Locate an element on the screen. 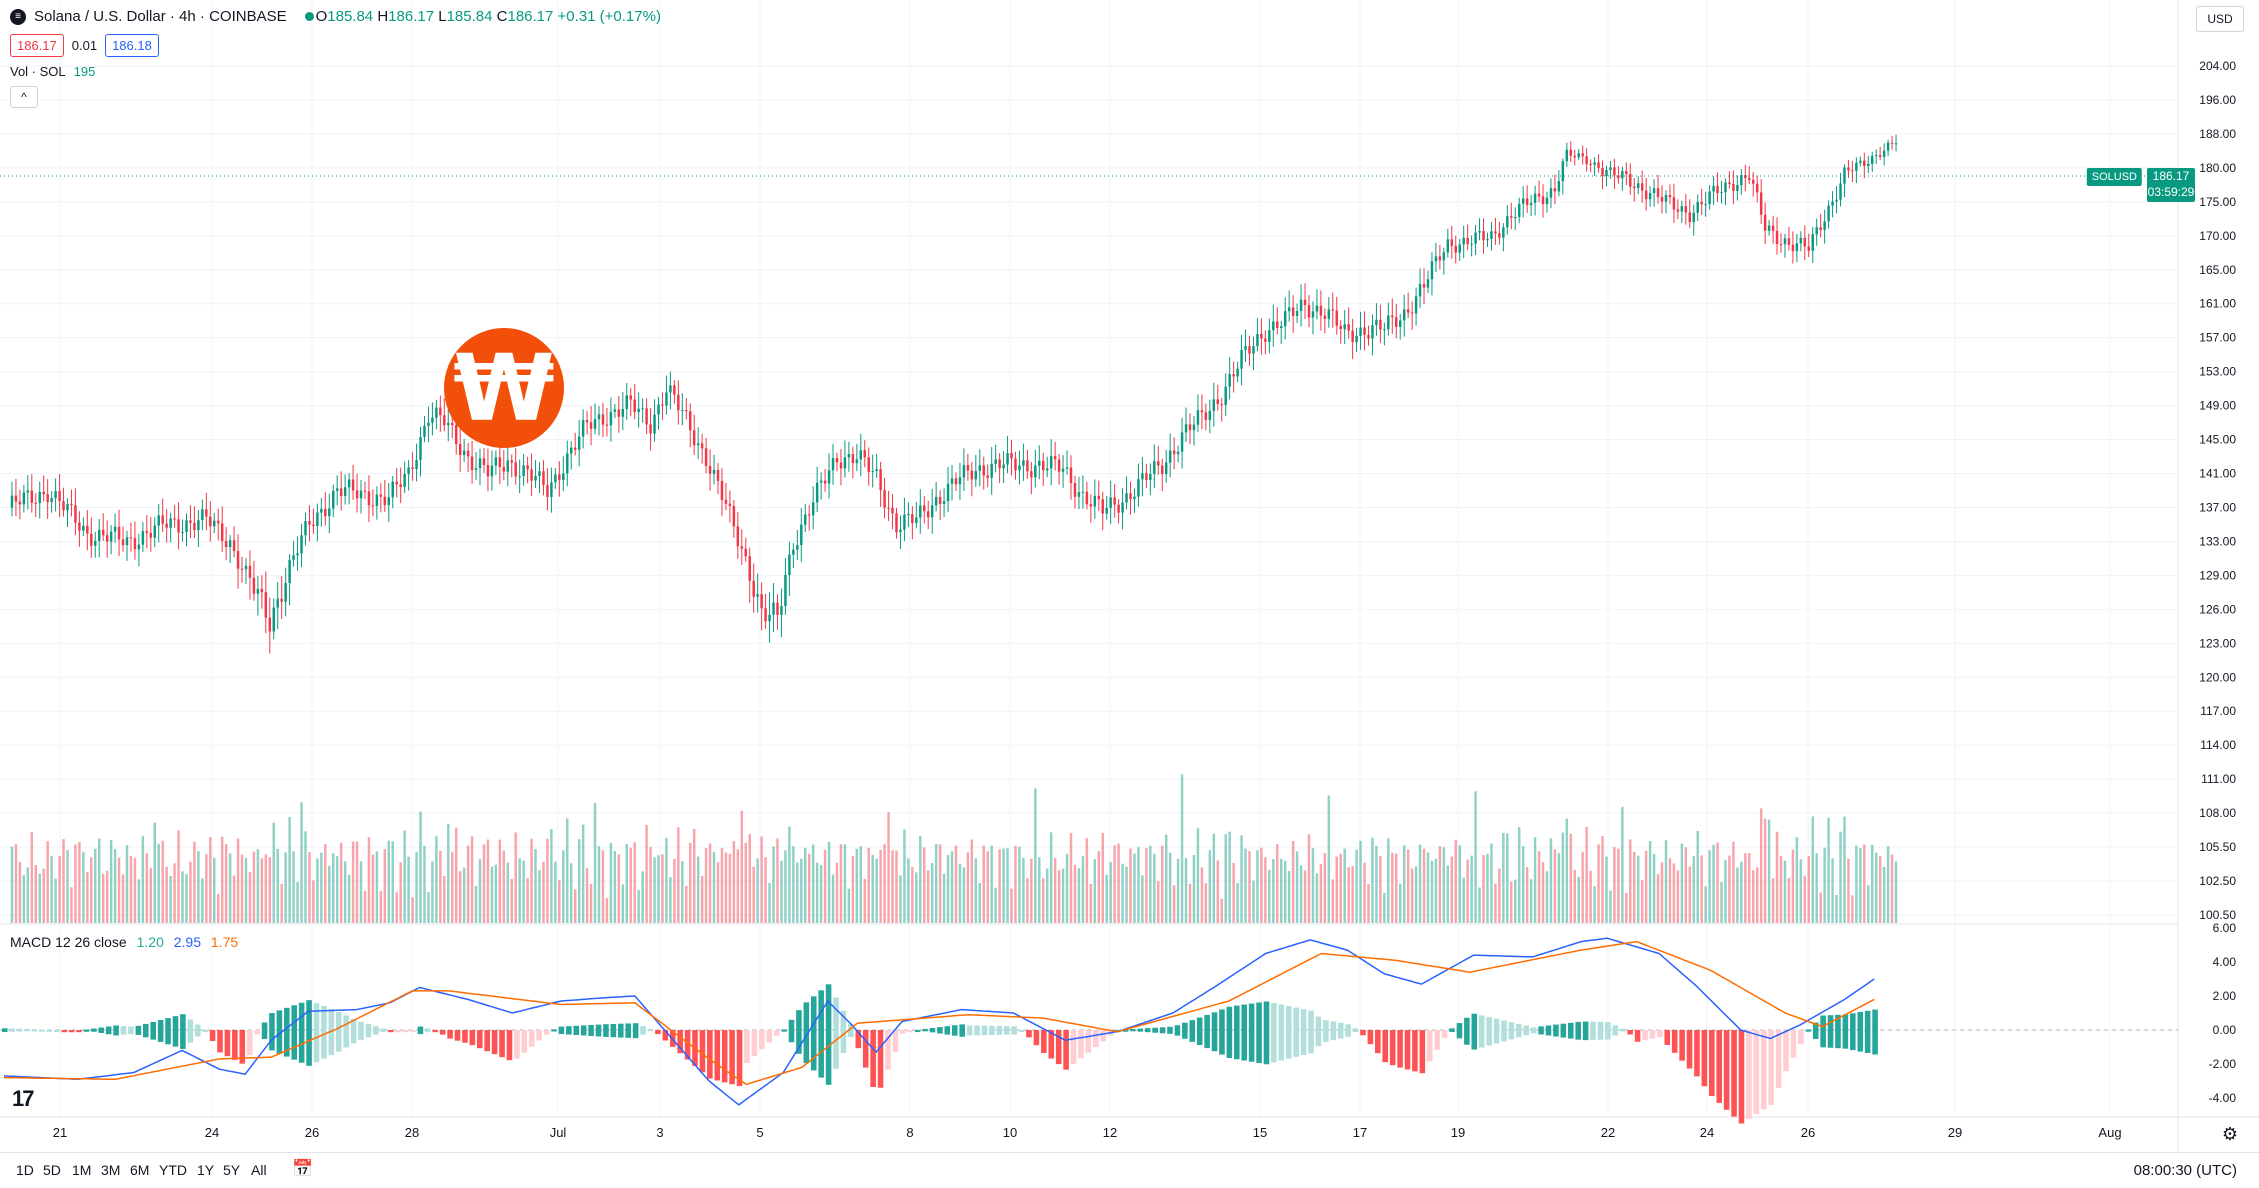  range-3m-button: 3M is located at coordinates (111, 1170).